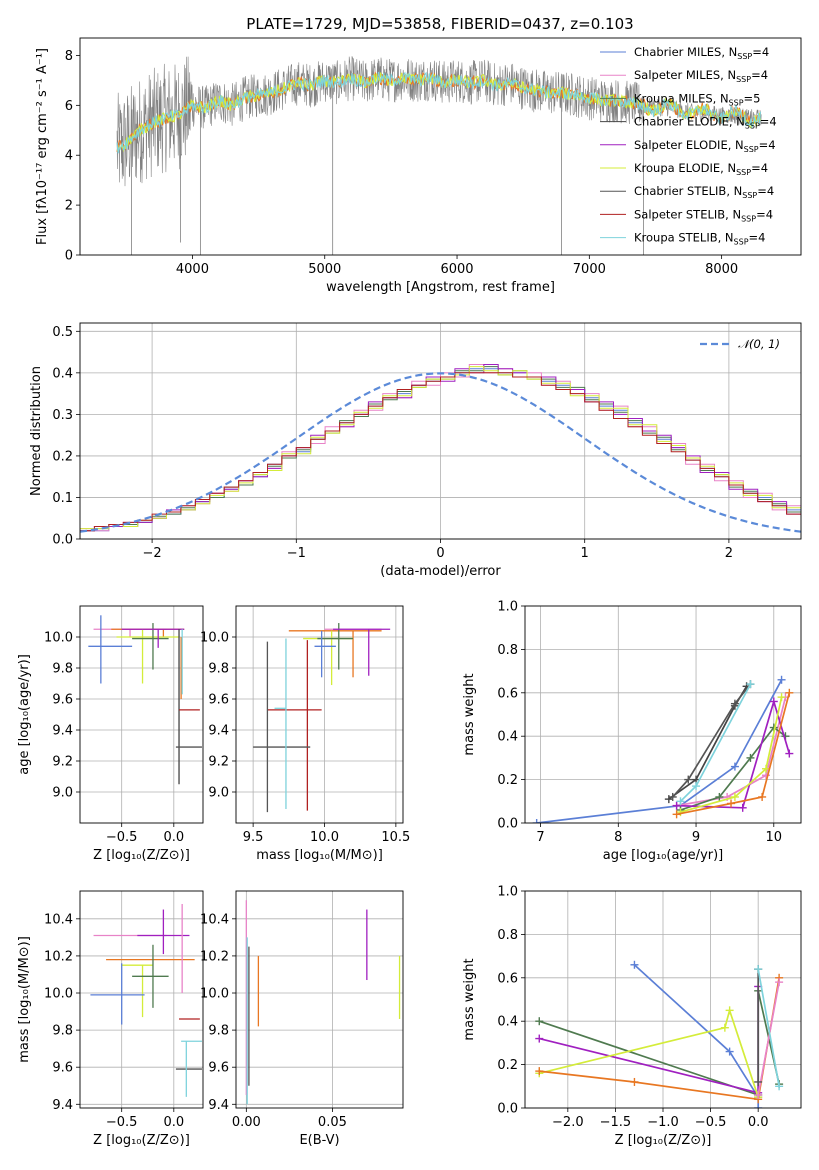 The image size is (819, 1170). I want to click on x-axis-label: (data-model)/error, so click(440, 571).